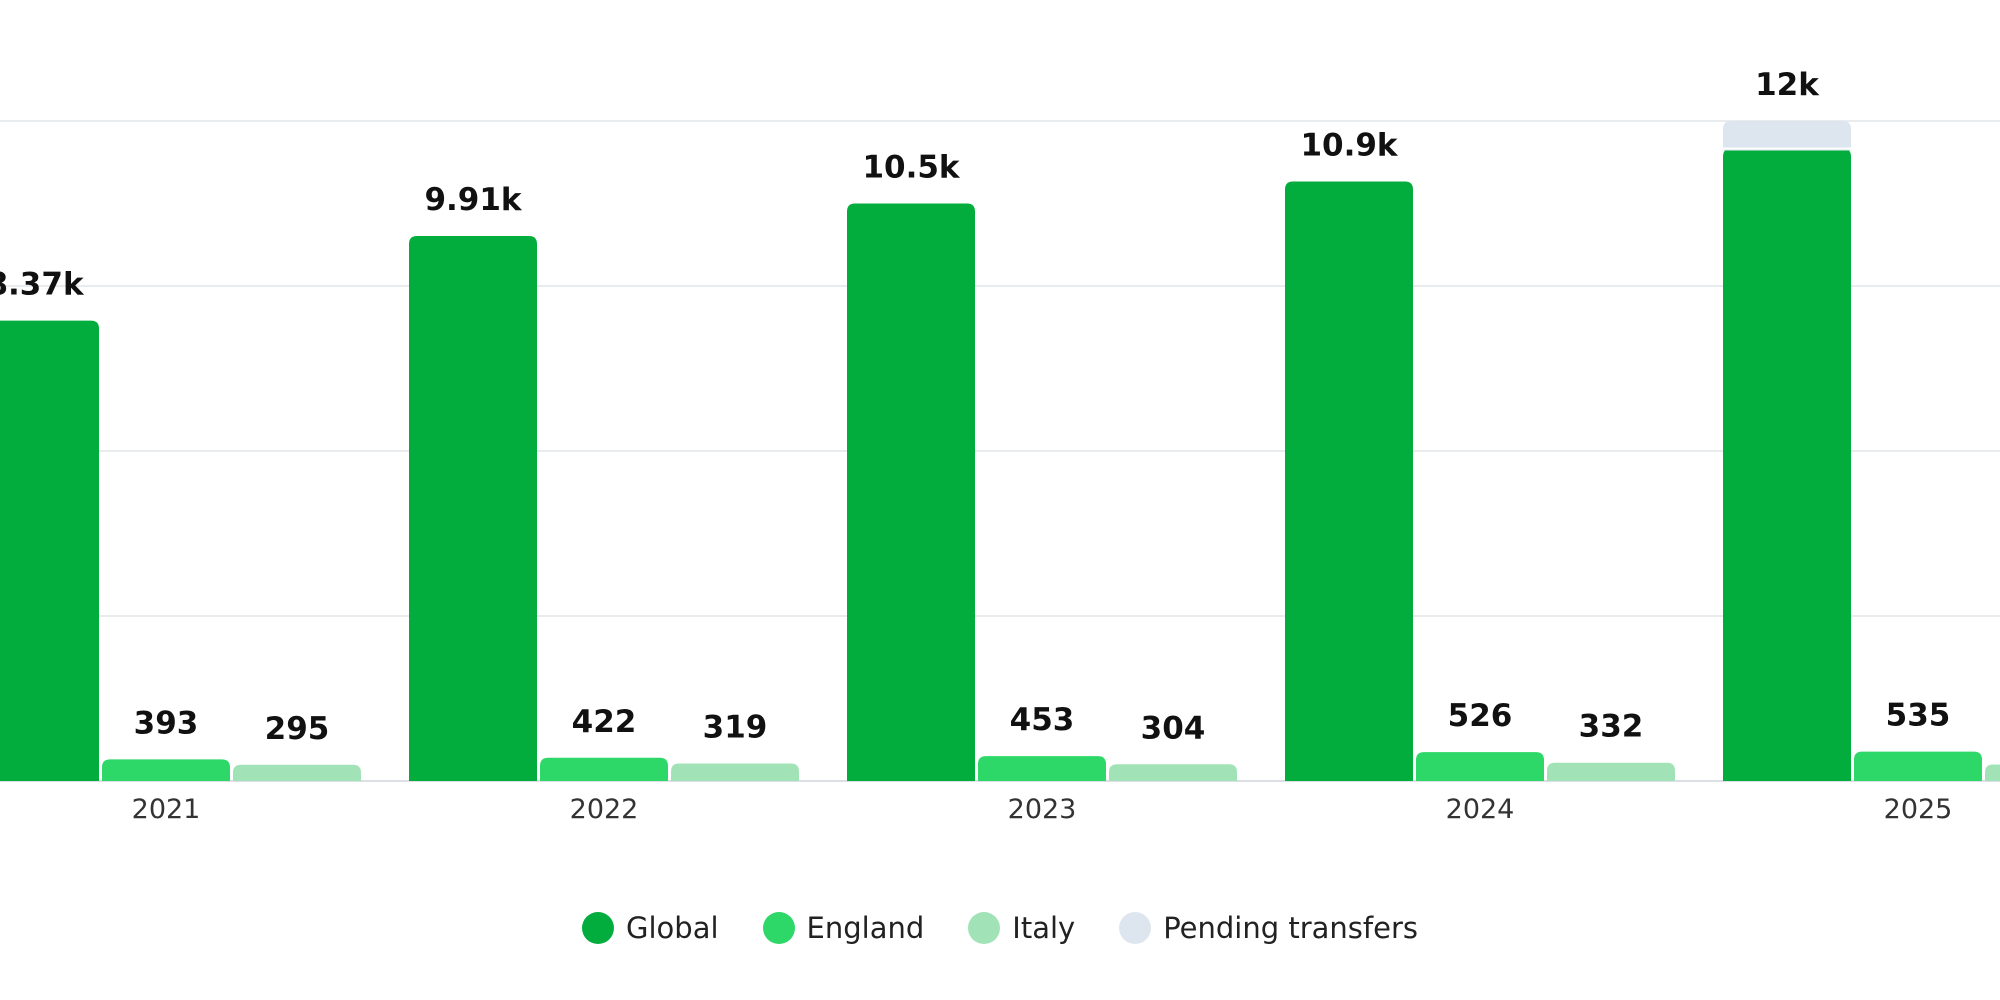 Image resolution: width=2000 pixels, height=1000 pixels. Describe the element at coordinates (1480, 809) in the screenshot. I see `x-tick-2024: 2024` at that location.